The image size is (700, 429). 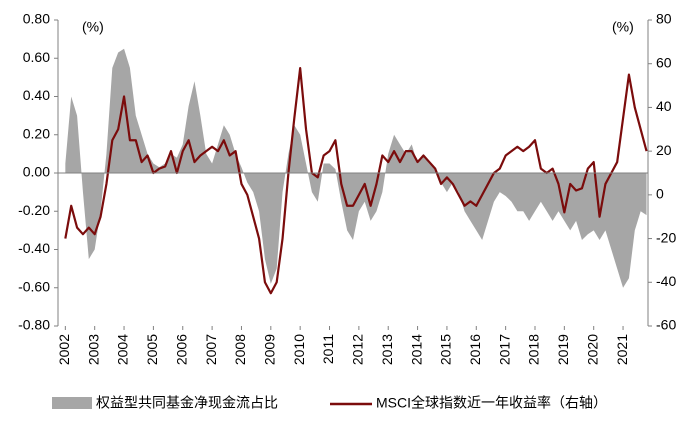 What do you see at coordinates (211, 349) in the screenshot?
I see `x-tick-label: 2007` at bounding box center [211, 349].